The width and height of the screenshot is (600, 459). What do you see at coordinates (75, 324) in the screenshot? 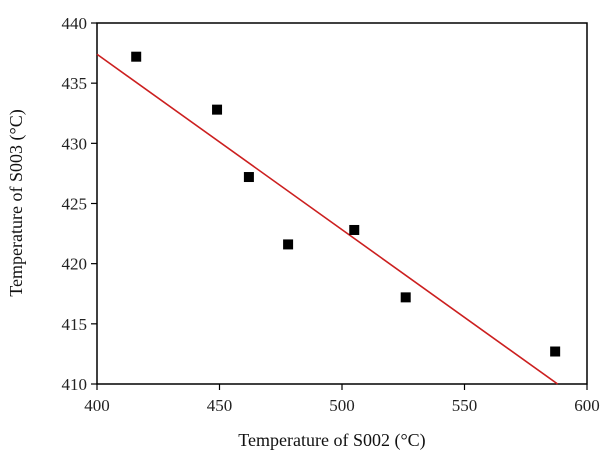
I see `y-tick-label: 415` at bounding box center [75, 324].